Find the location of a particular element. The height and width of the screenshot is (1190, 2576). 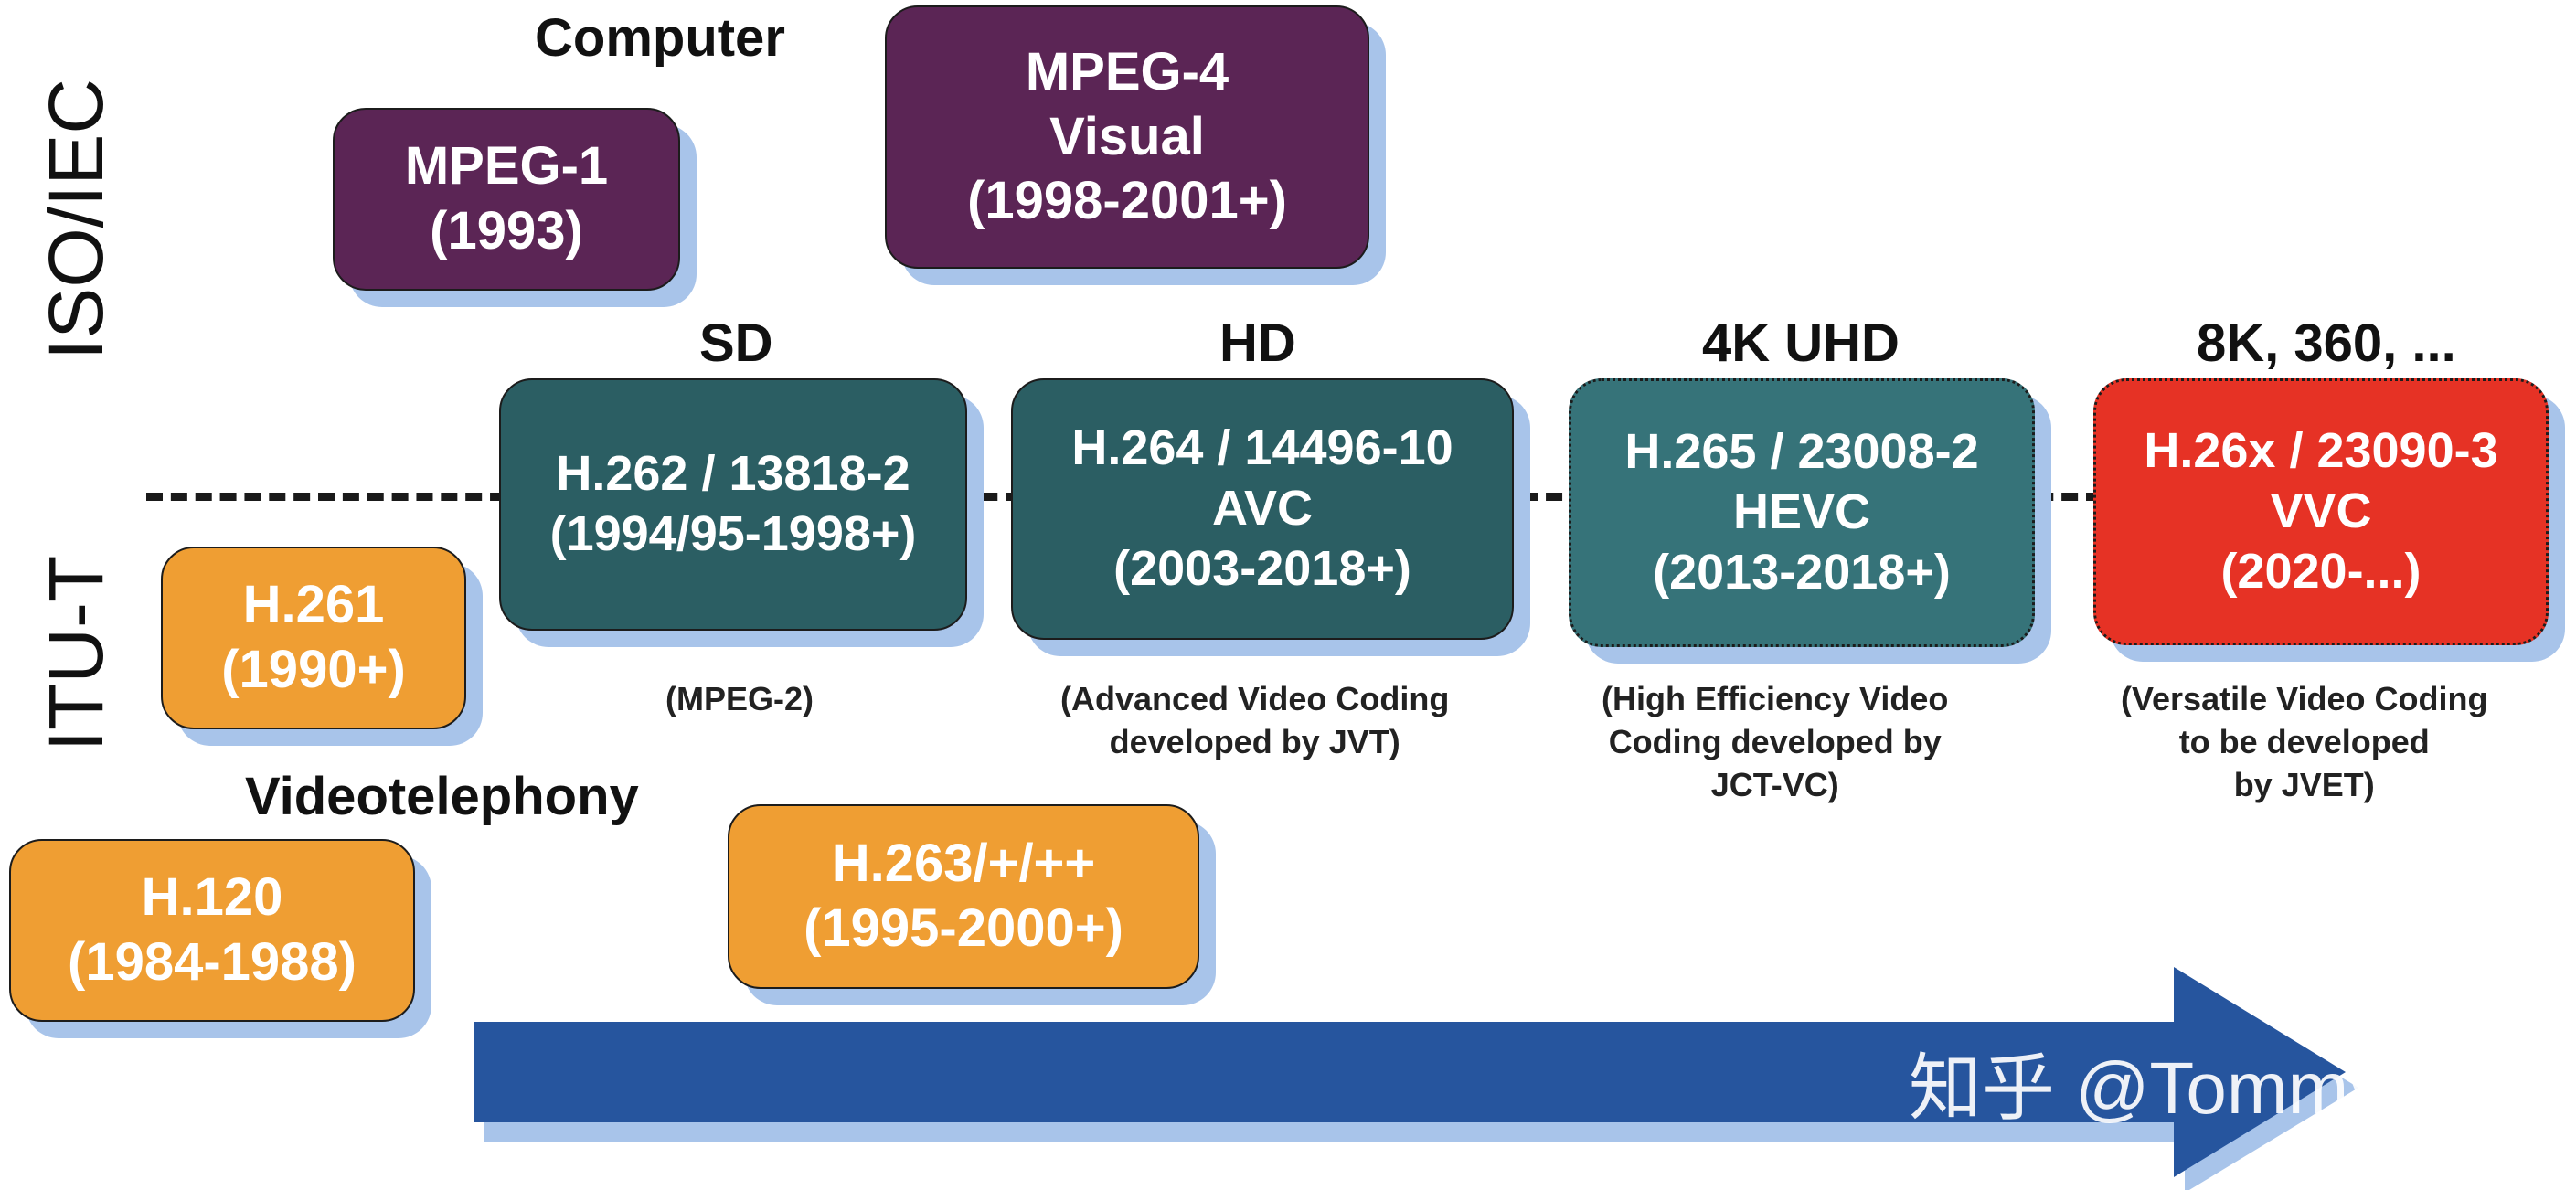

box-h265-line-2: HEVC is located at coordinates (1801, 512).